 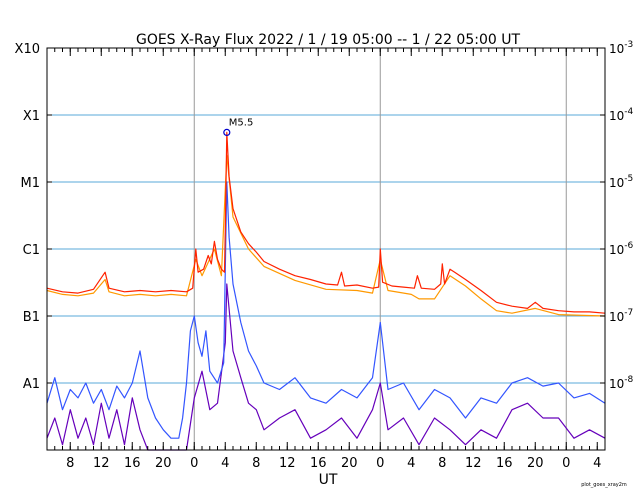 What do you see at coordinates (27, 49) in the screenshot?
I see `y-tick-label-left: X10` at bounding box center [27, 49].